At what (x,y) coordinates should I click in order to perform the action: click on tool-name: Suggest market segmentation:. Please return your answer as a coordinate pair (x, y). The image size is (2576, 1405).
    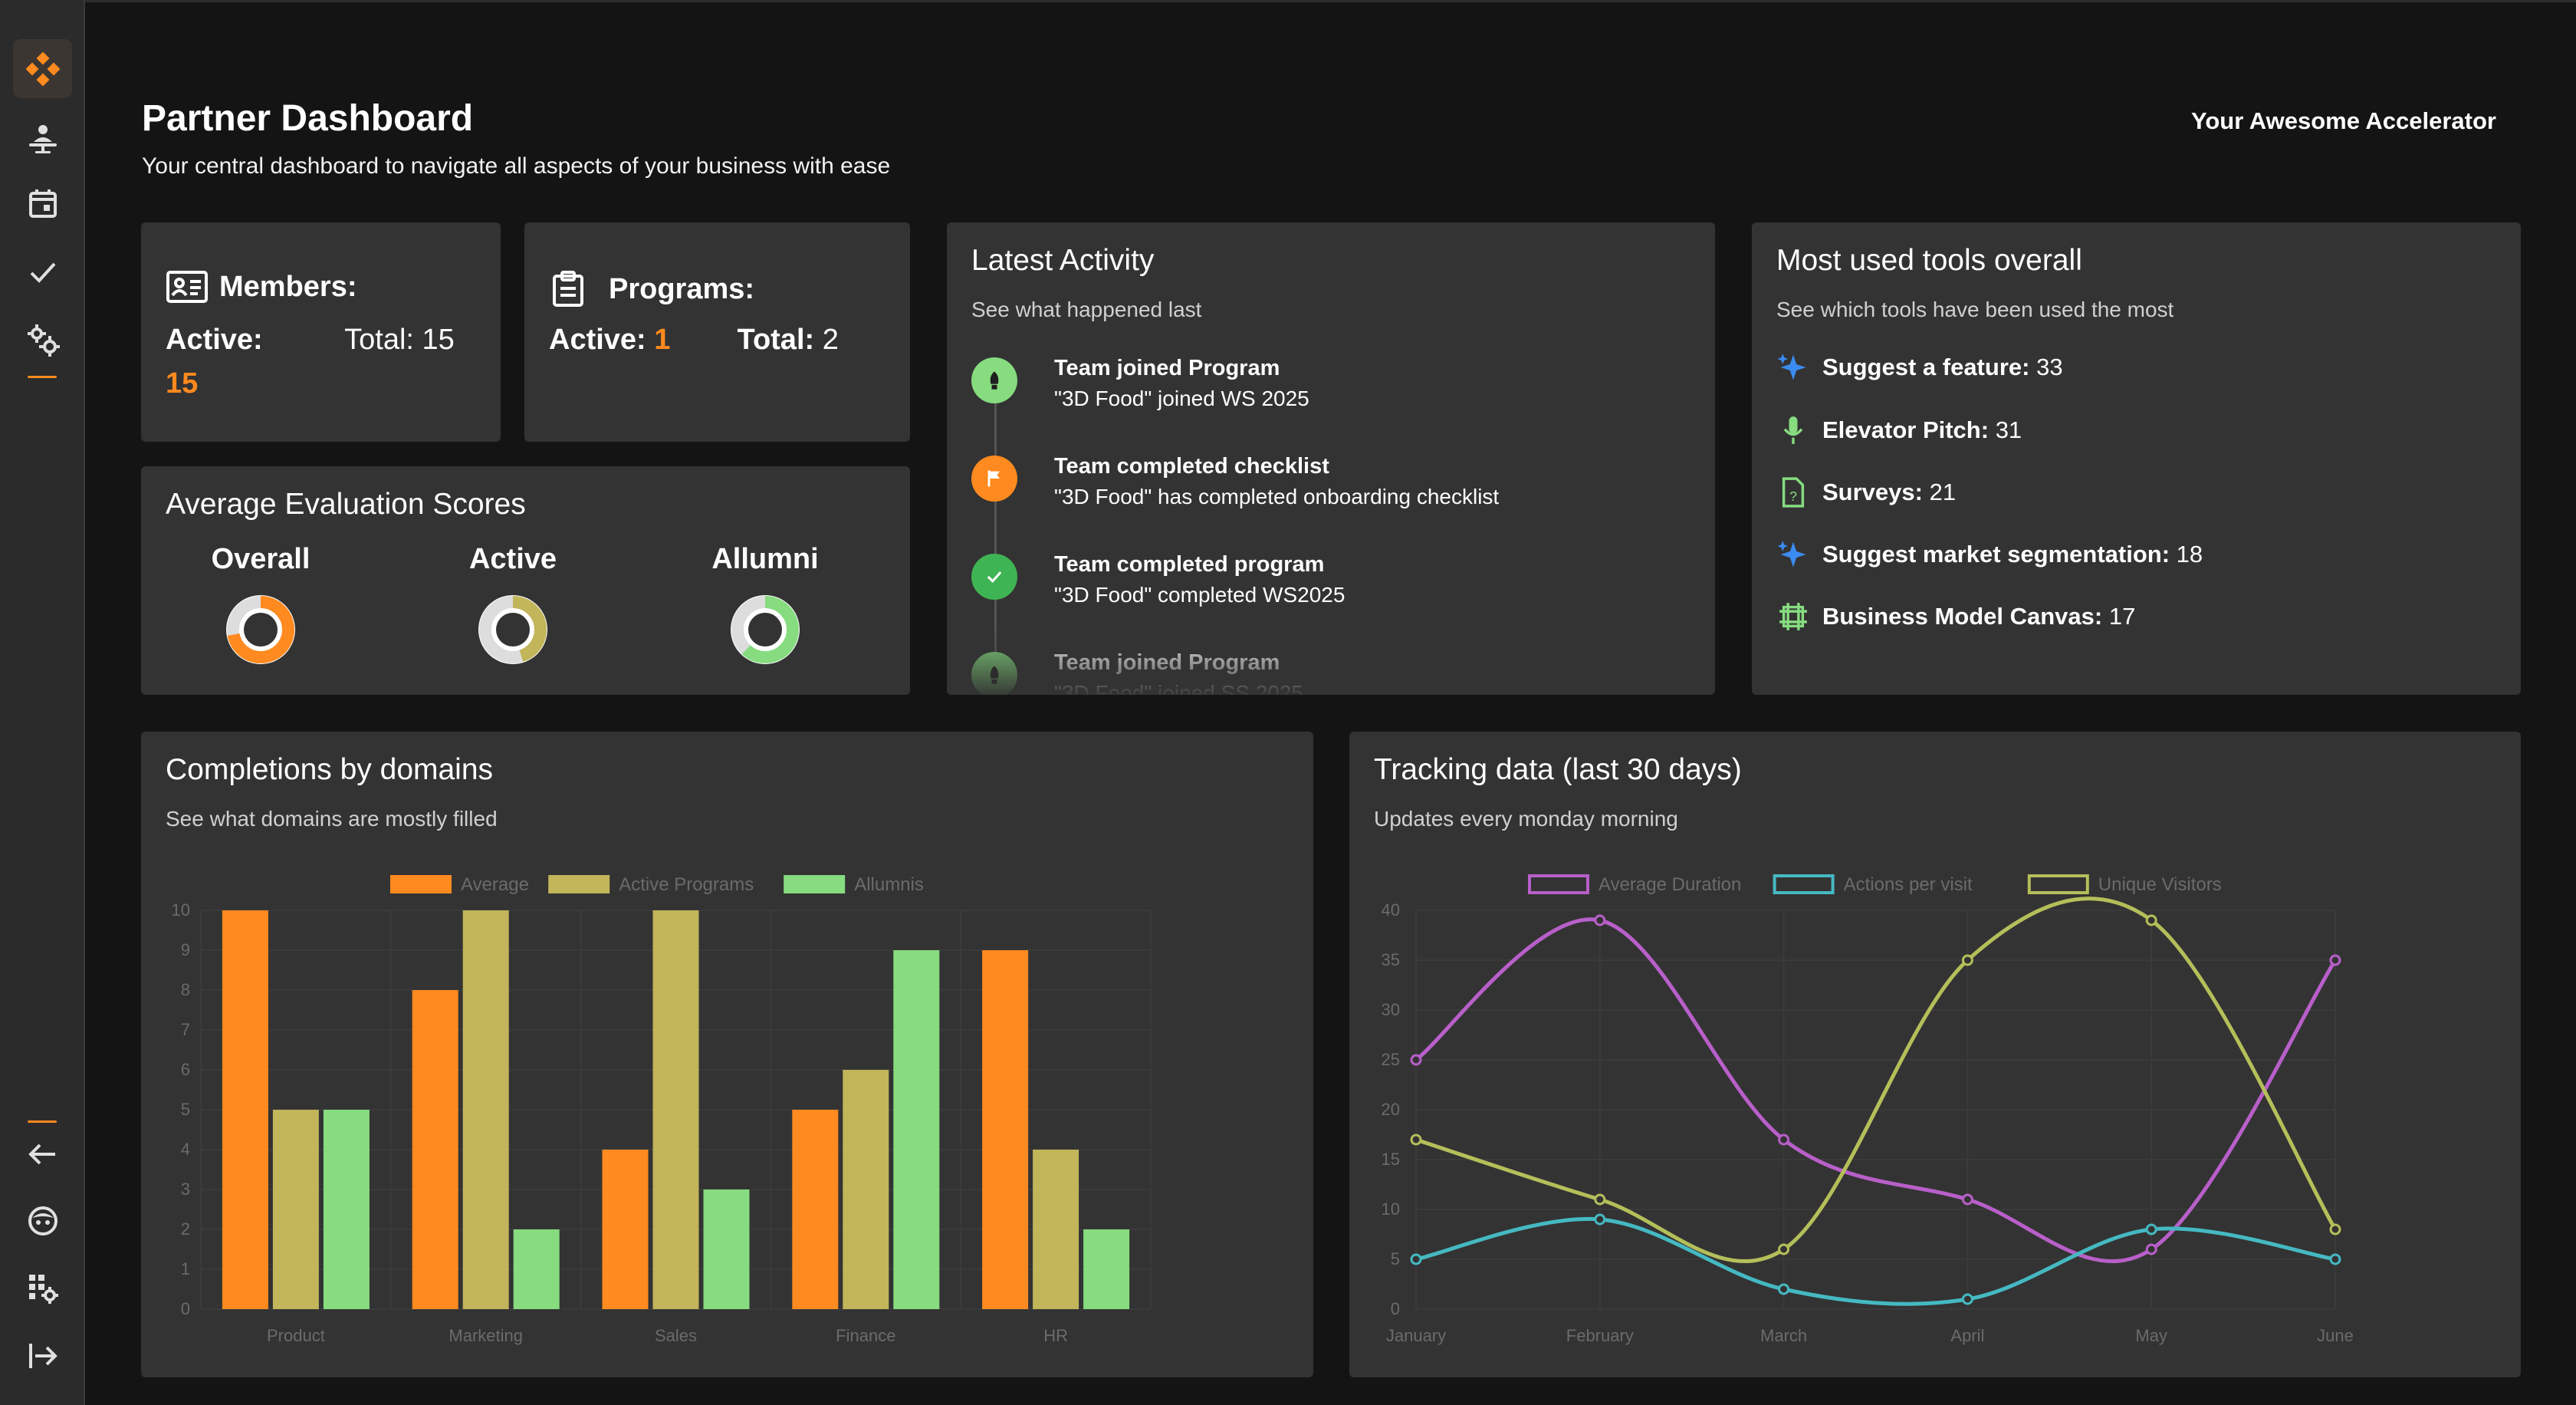
    Looking at the image, I should click on (1996, 554).